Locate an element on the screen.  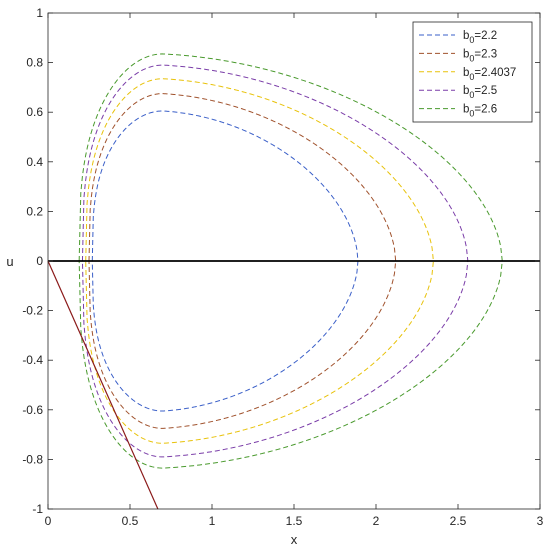
legend-entry-3: b0=2.4037 is located at coordinates (489, 74).